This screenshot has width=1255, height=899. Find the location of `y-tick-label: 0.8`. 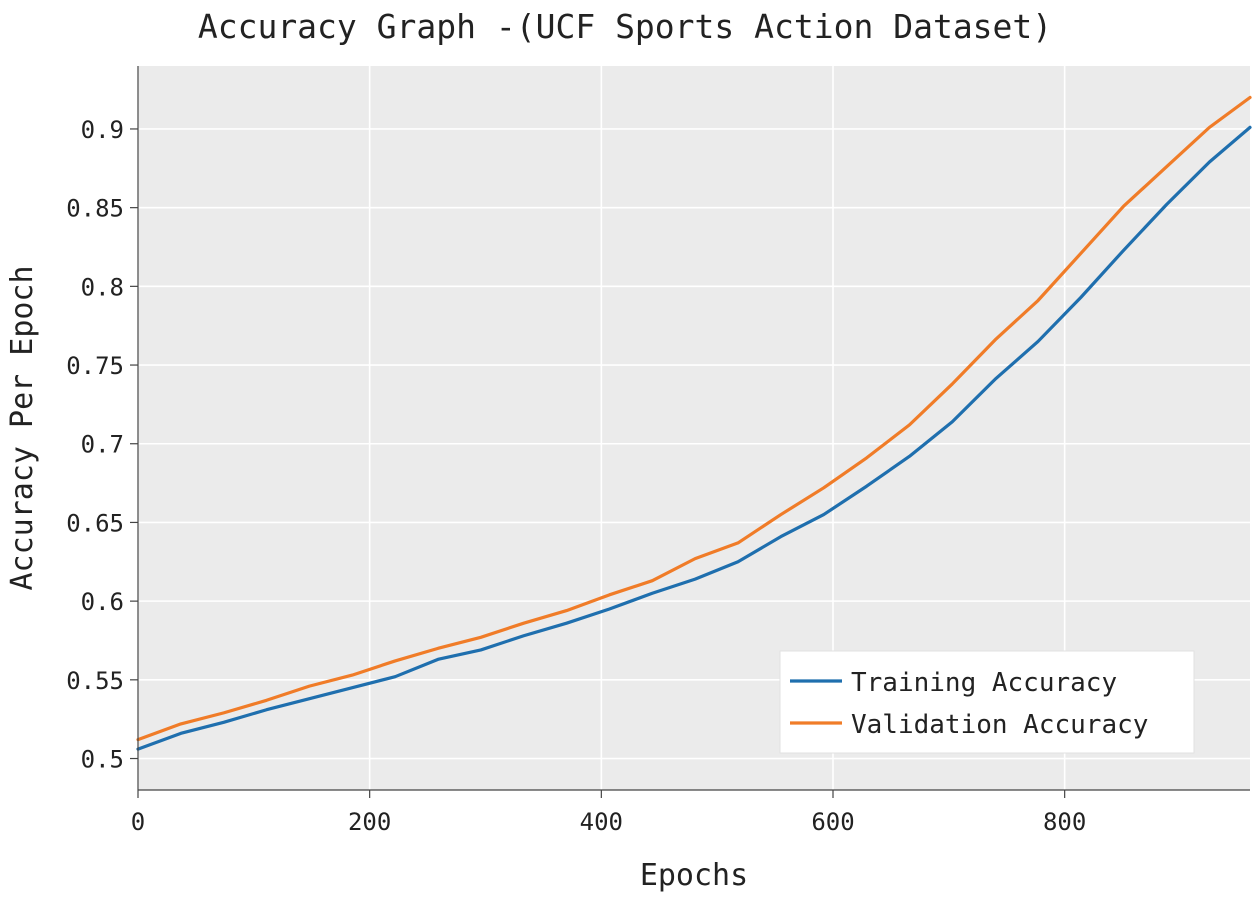

y-tick-label: 0.8 is located at coordinates (102, 287).